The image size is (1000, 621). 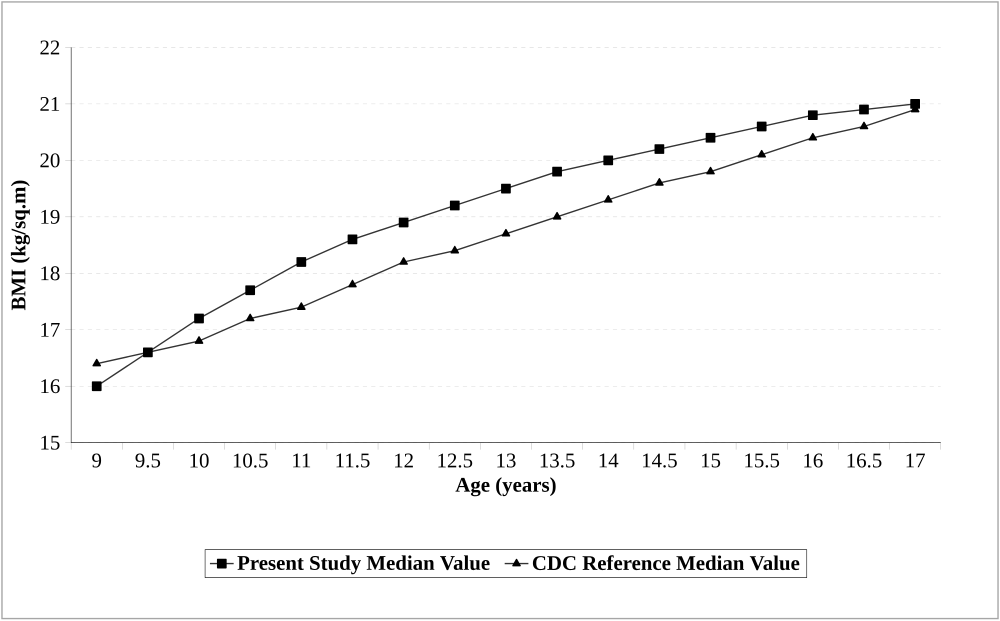 What do you see at coordinates (251, 461) in the screenshot?
I see `x-tick-label: 10.5` at bounding box center [251, 461].